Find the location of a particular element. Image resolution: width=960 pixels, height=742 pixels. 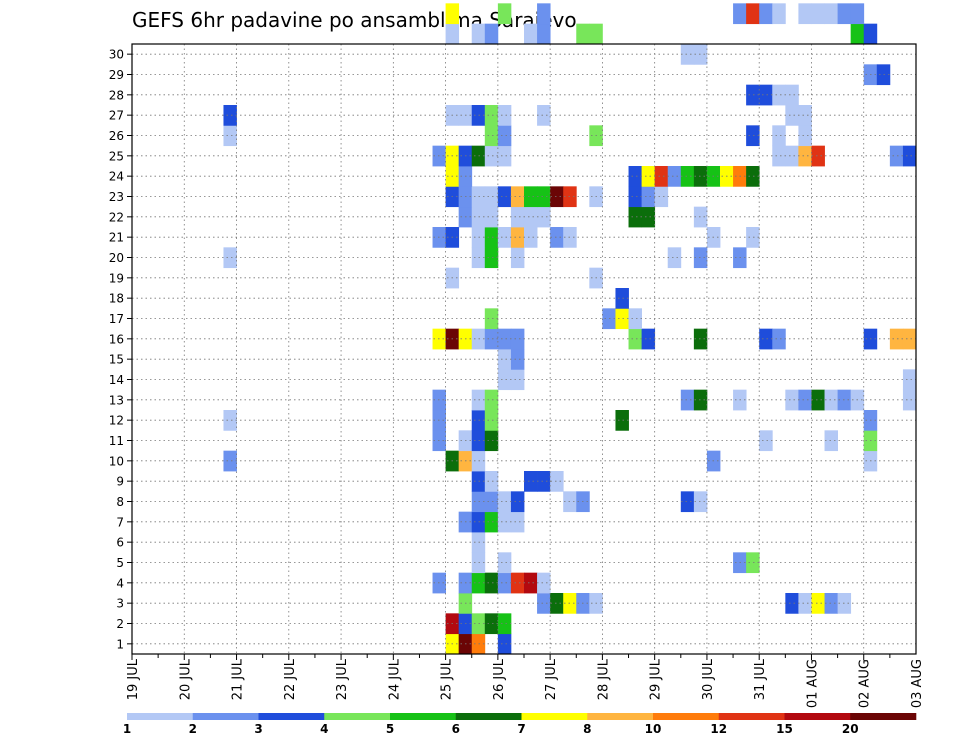

y-tick-label: 18 is located at coordinates (116, 299).